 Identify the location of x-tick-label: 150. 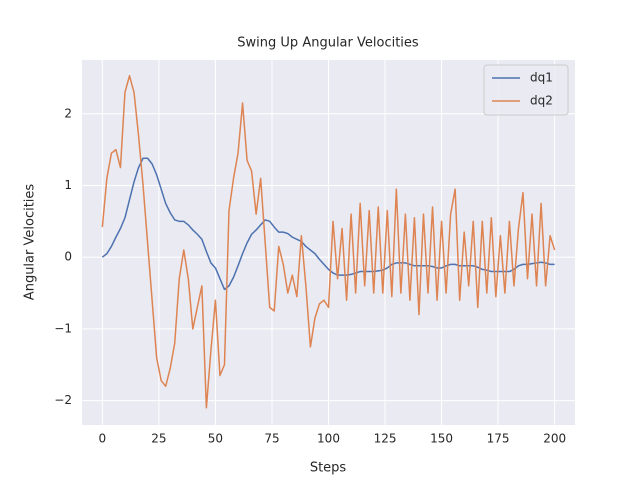
(441, 439).